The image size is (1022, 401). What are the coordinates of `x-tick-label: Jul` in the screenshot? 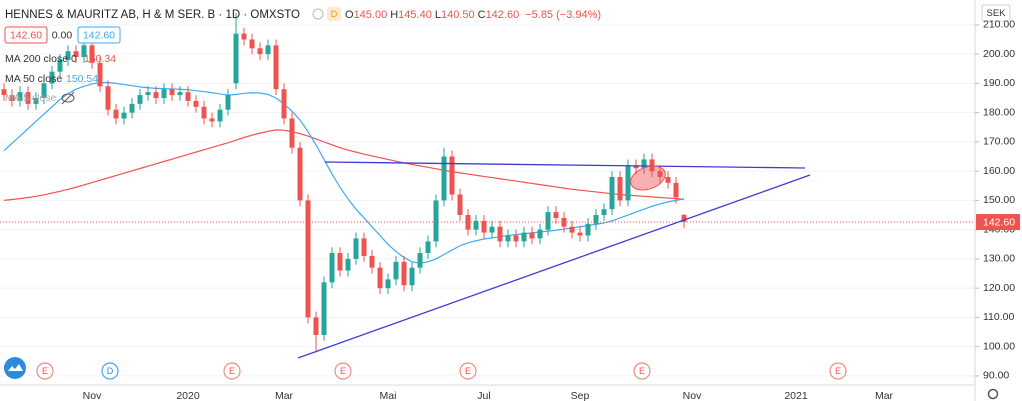 It's located at (483, 395).